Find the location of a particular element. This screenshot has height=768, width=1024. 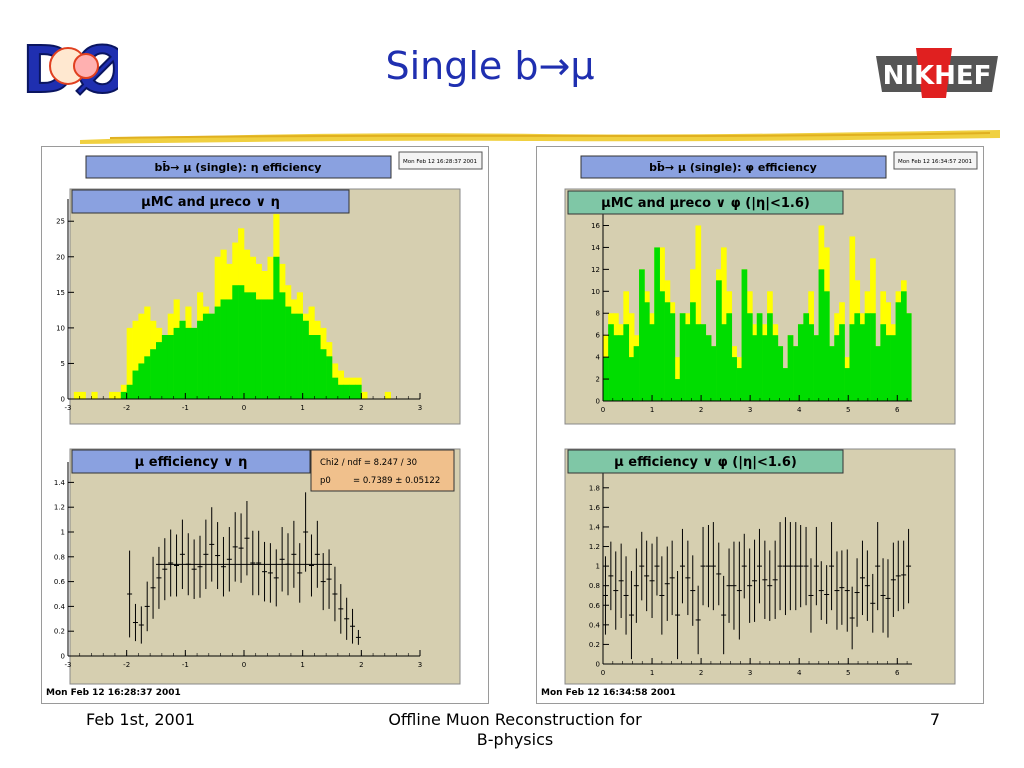

y-tick-label: 2 is located at coordinates (598, 380).